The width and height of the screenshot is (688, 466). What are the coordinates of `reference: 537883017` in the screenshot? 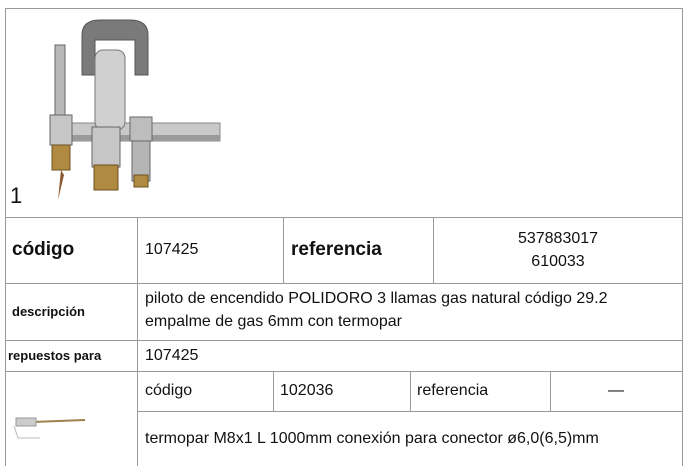 It's located at (558, 238).